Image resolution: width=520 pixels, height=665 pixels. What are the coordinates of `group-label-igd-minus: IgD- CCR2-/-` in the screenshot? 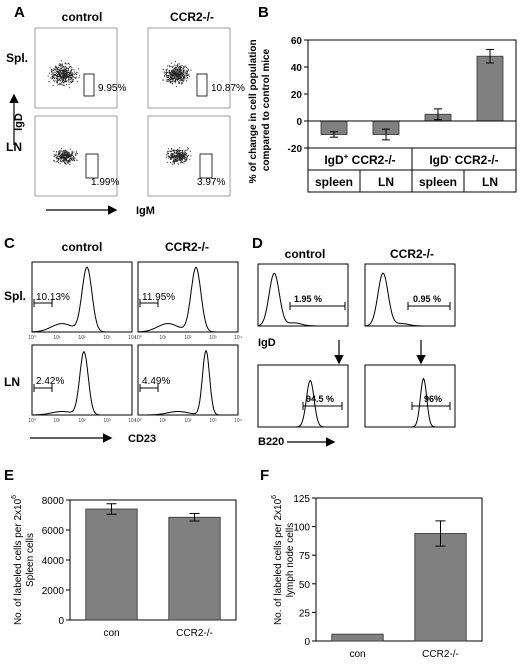 It's located at (463, 159).